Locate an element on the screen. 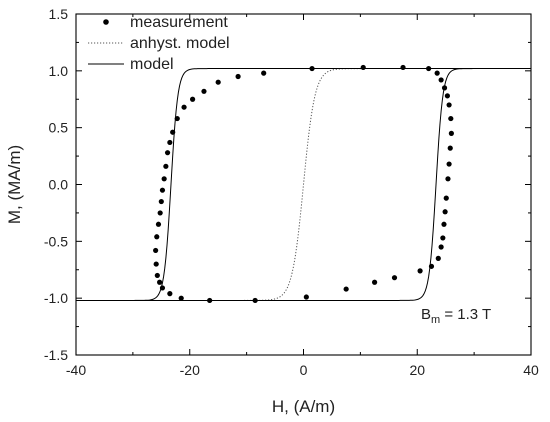 Image resolution: width=550 pixels, height=422 pixels. y-tick-label: 0.5 is located at coordinates (59, 128).